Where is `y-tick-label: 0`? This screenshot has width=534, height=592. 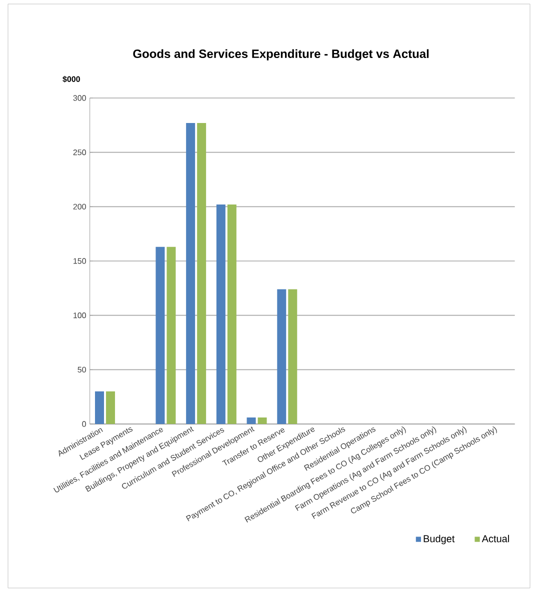
y-tick-label: 0 is located at coordinates (84, 424).